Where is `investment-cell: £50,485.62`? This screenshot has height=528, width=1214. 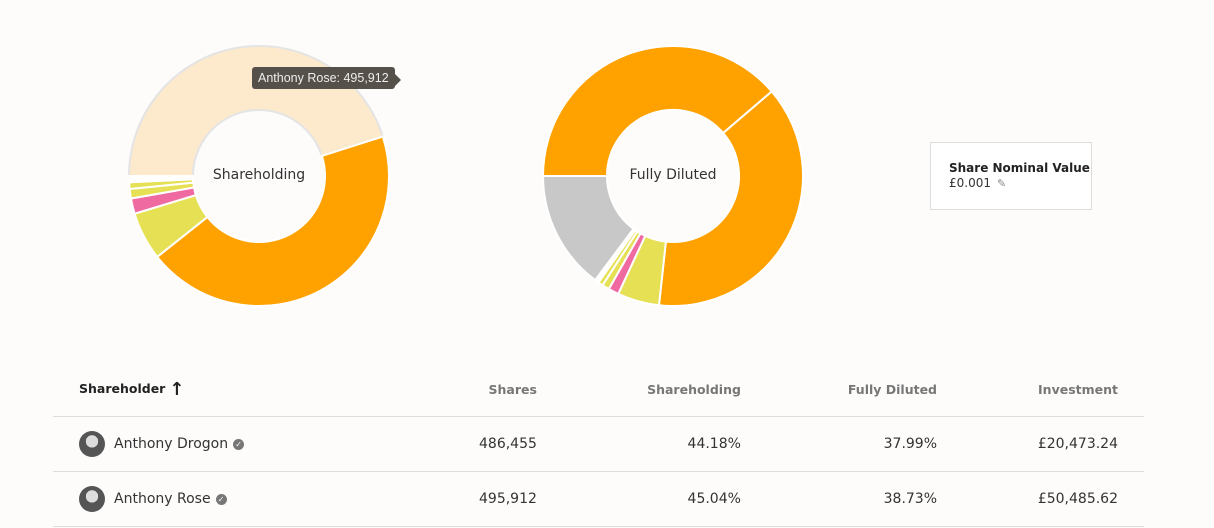
investment-cell: £50,485.62 is located at coordinates (1053, 499).